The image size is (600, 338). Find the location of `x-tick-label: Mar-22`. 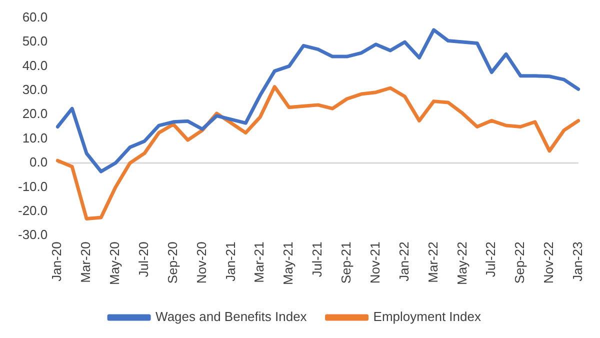

x-tick-label: Mar-22 is located at coordinates (432, 262).